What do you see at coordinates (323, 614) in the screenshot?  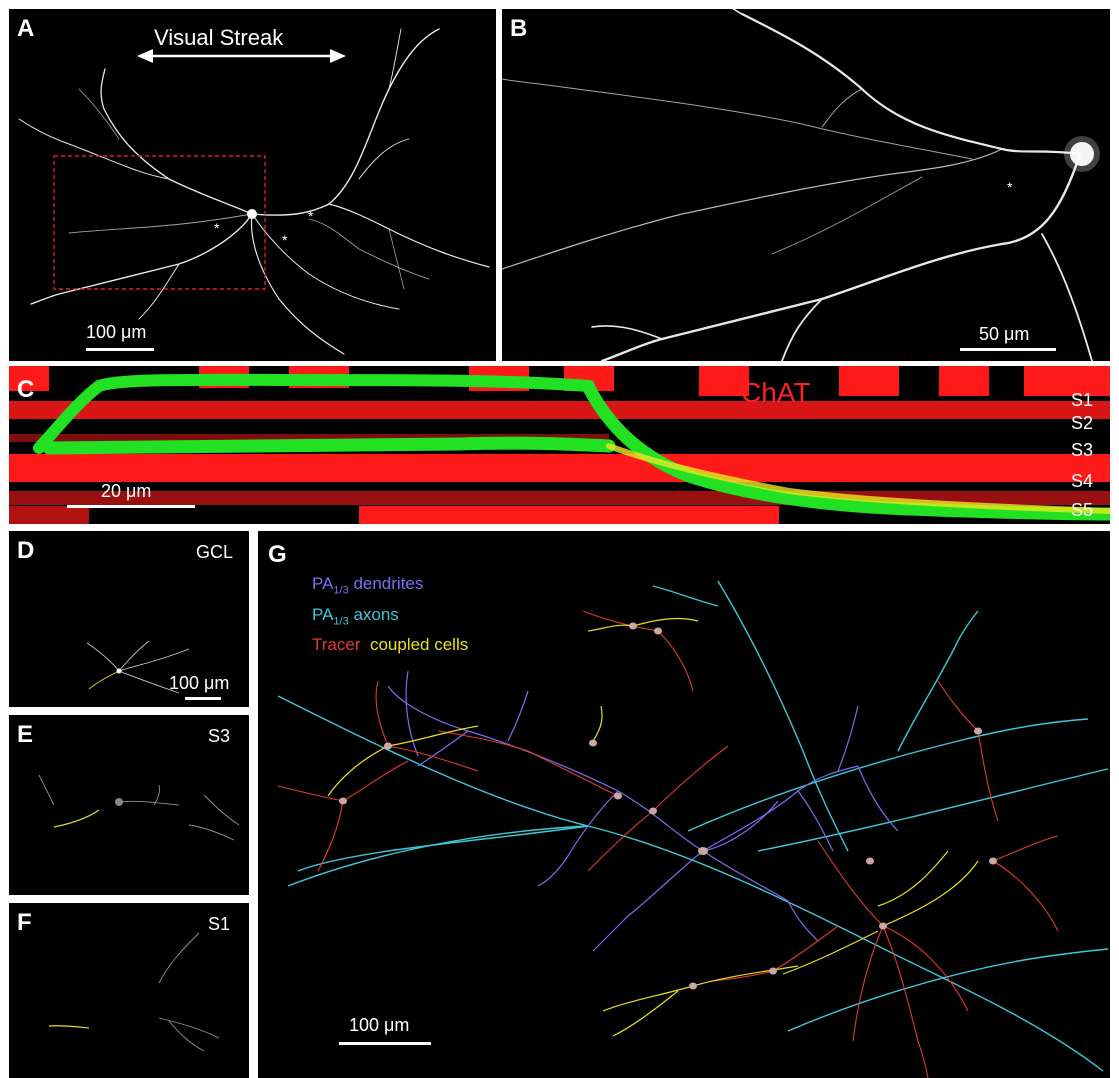 I see `legend-axons-prefix: PA` at bounding box center [323, 614].